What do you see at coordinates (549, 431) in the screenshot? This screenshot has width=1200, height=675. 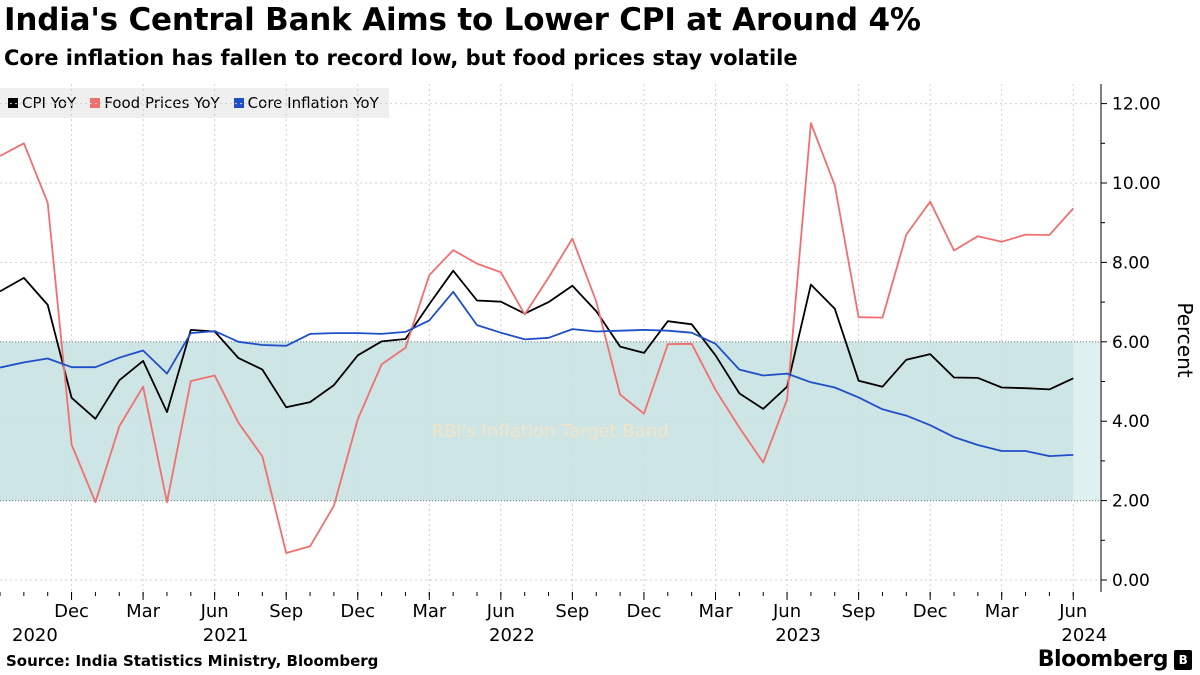 I see `band-label: RBI's Inflation Target Band` at bounding box center [549, 431].